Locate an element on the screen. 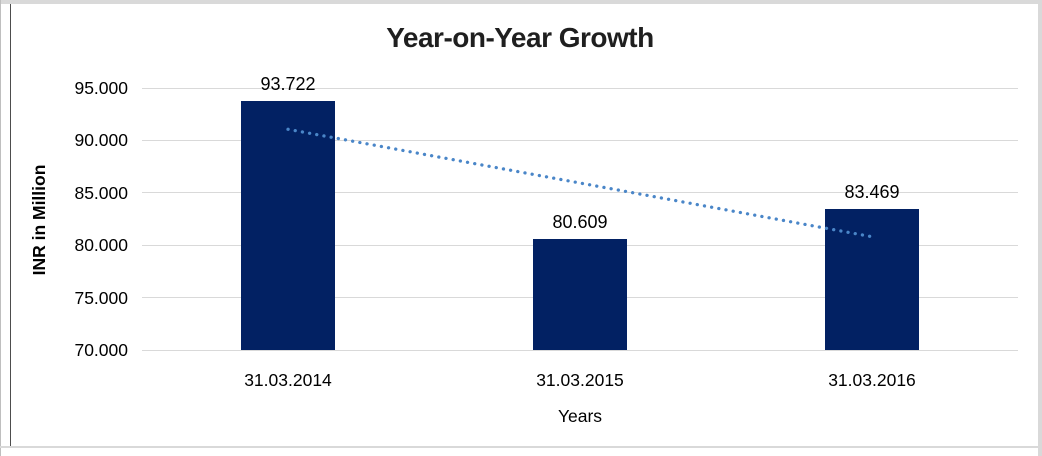  x-axis-tick-label: 31.03.2016 is located at coordinates (872, 380).